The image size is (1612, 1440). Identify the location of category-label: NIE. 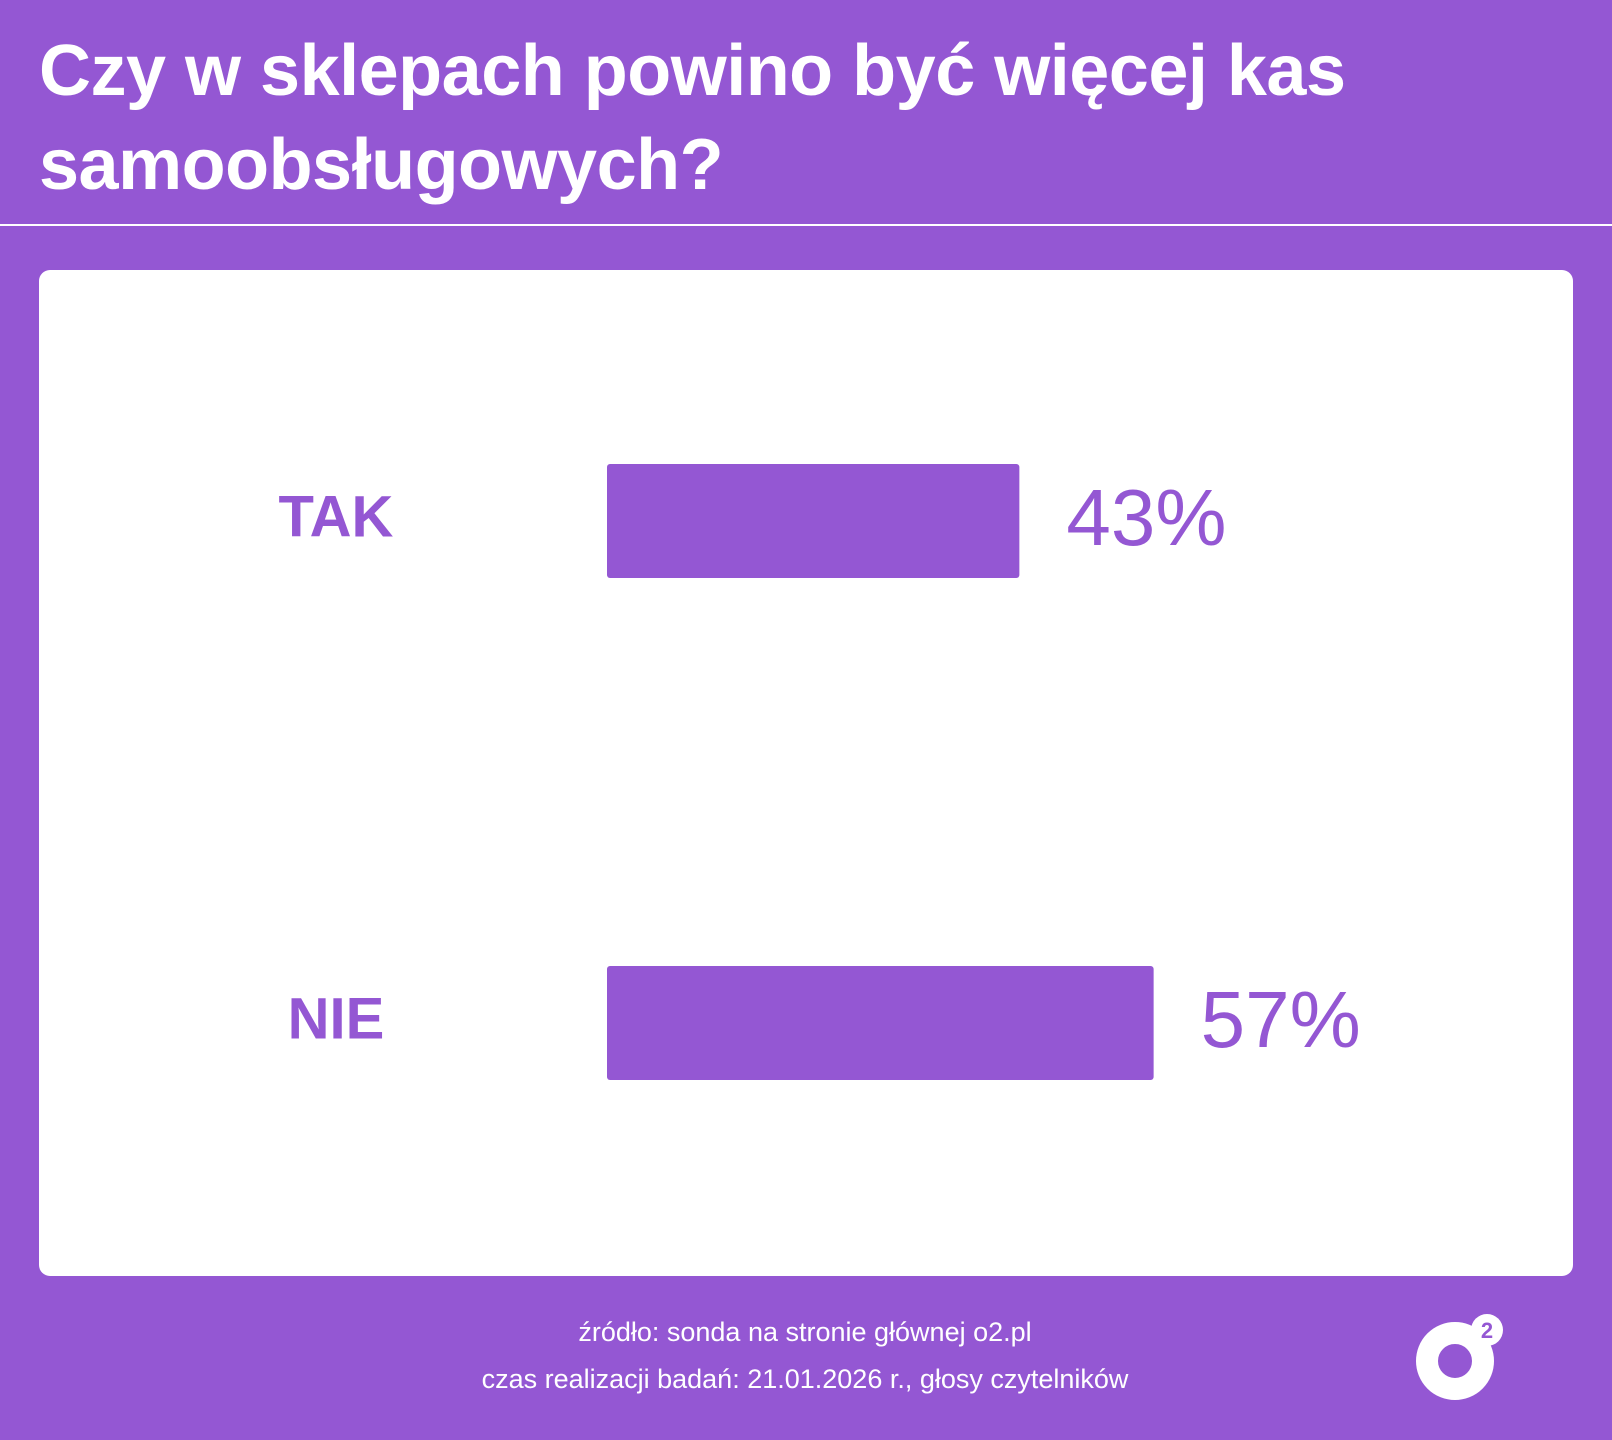
(336, 1018).